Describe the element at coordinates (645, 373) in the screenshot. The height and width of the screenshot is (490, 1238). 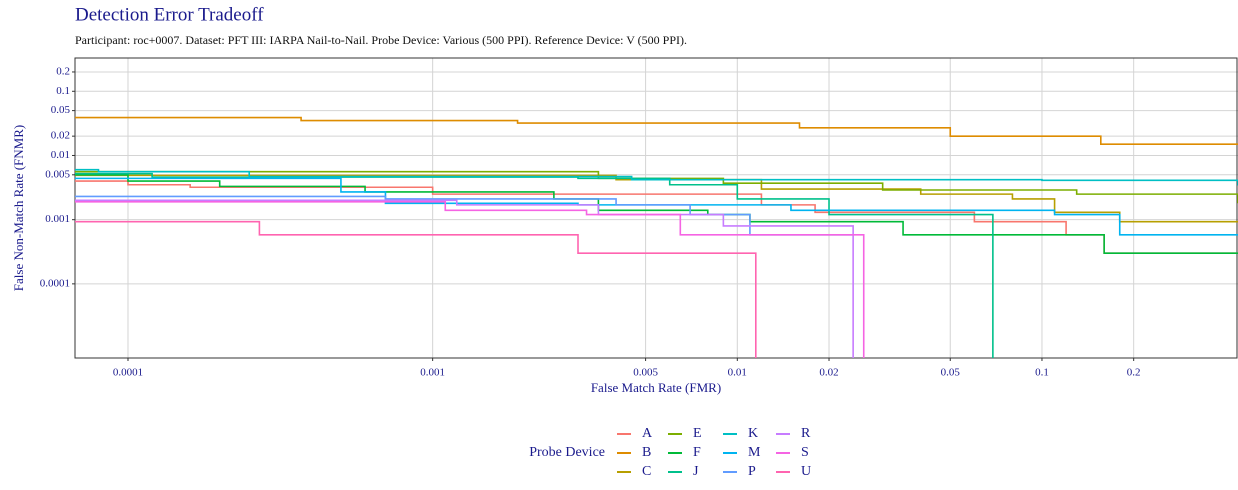
I see `x-tick-label: 0.005` at that location.